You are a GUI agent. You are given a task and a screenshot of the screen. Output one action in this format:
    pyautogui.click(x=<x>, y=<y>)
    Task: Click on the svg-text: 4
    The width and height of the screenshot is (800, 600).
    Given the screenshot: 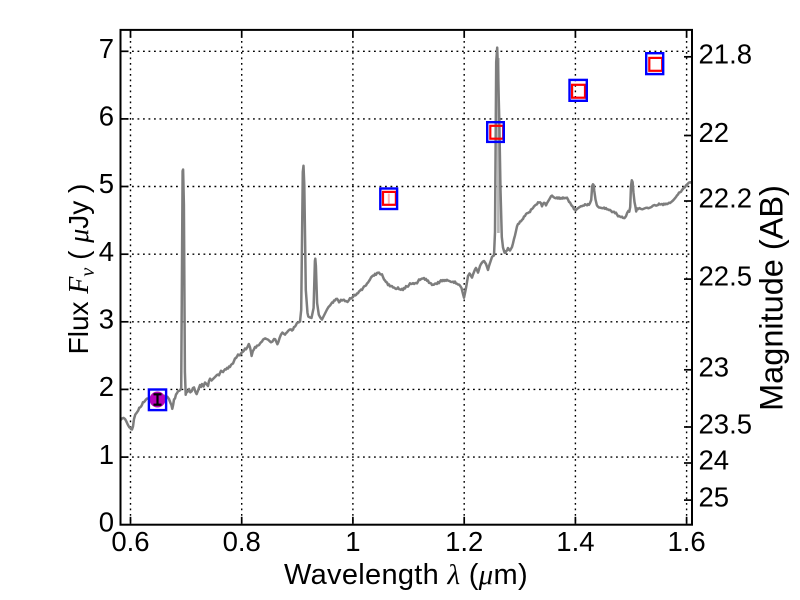 What is the action you would take?
    pyautogui.click(x=106, y=251)
    